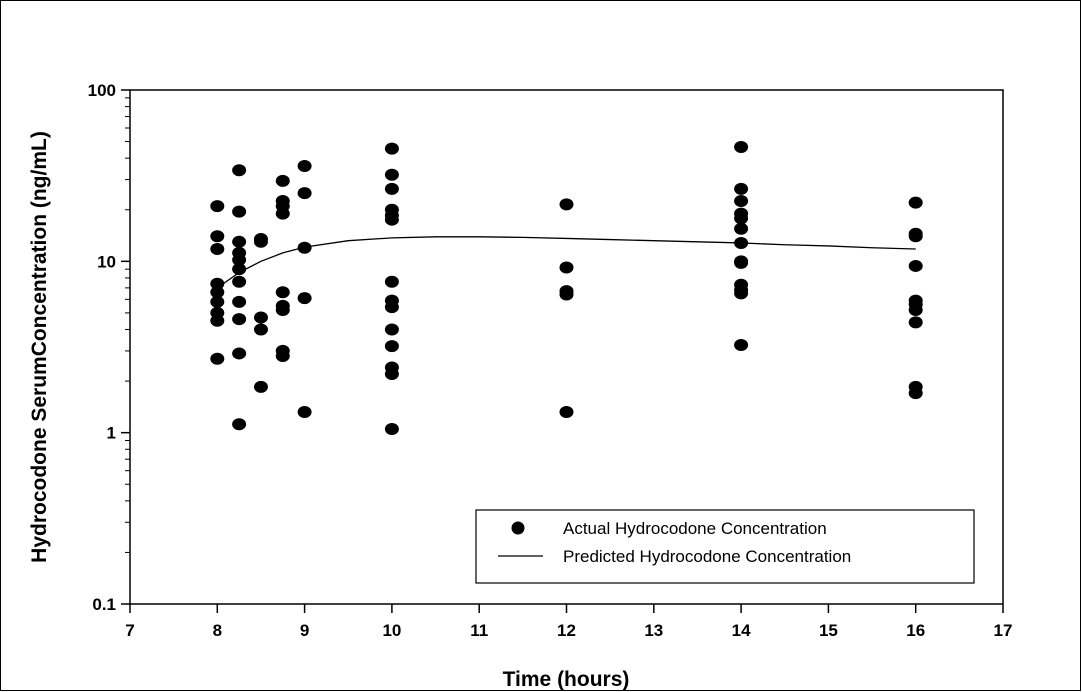  Describe the element at coordinates (217, 630) in the screenshot. I see `x-tick-label: 8` at that location.